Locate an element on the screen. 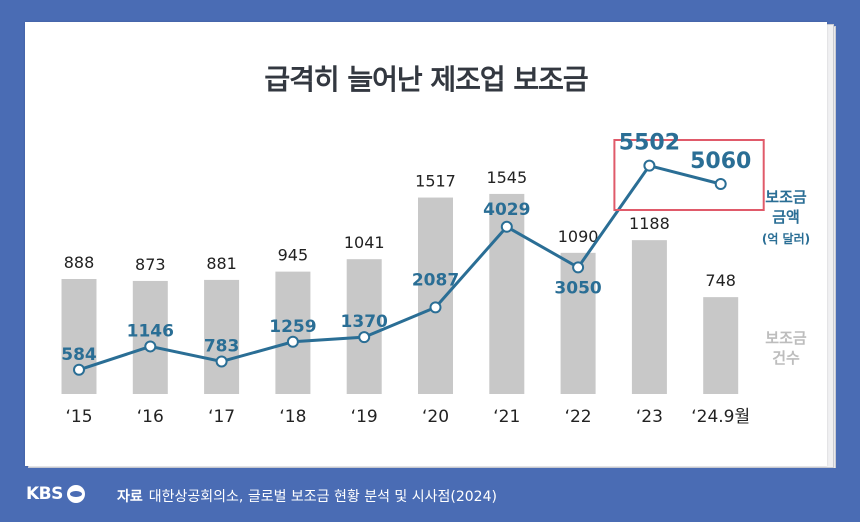  x-tick-label-7: ‘22 is located at coordinates (578, 417).